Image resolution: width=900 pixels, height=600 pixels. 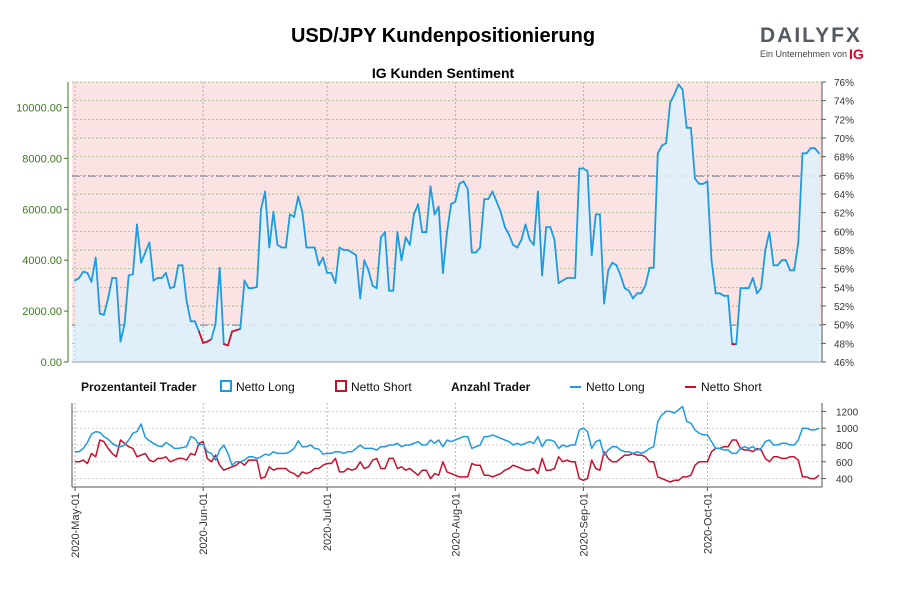 I want to click on legend-label-short: Netto Short, so click(x=381, y=387).